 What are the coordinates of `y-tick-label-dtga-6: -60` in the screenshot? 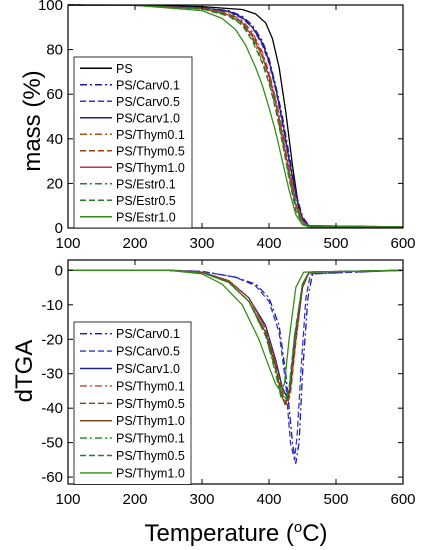 It's located at (52, 477).